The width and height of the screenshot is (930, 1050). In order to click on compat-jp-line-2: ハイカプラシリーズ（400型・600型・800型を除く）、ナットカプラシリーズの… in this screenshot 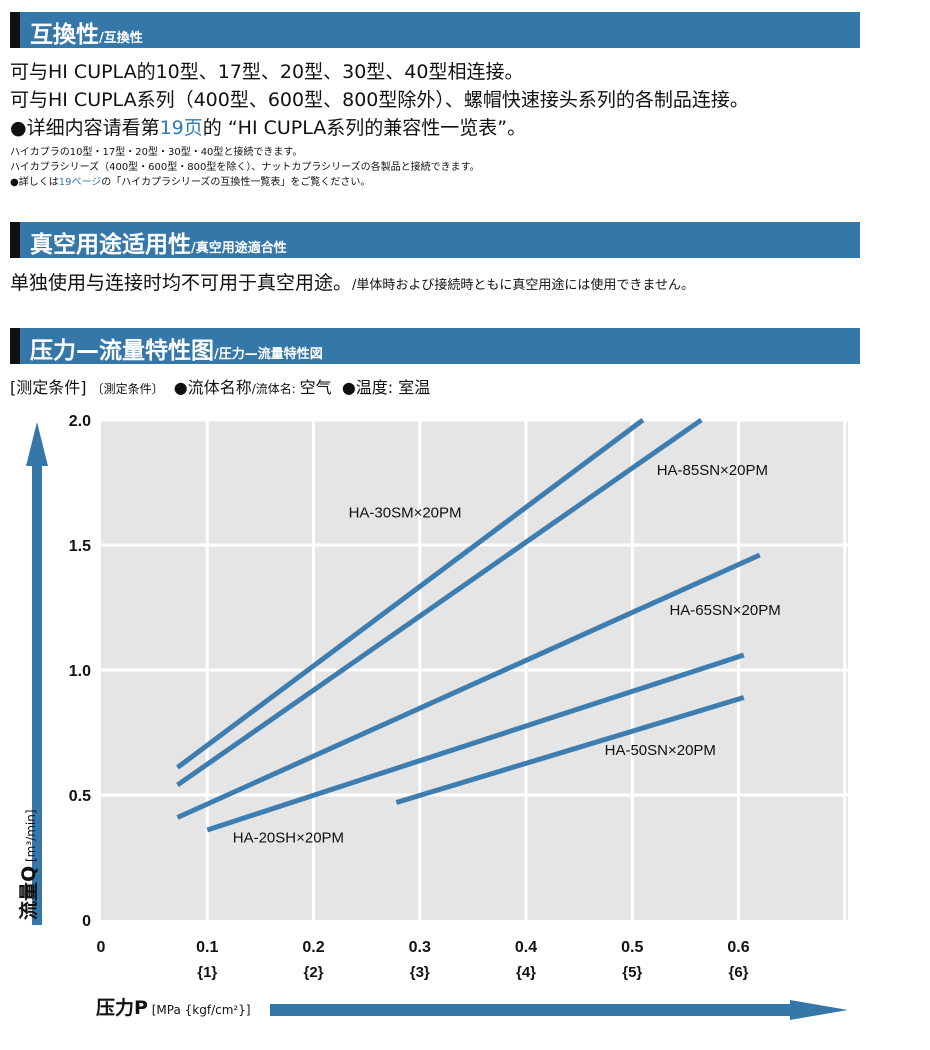, I will do `click(245, 167)`.